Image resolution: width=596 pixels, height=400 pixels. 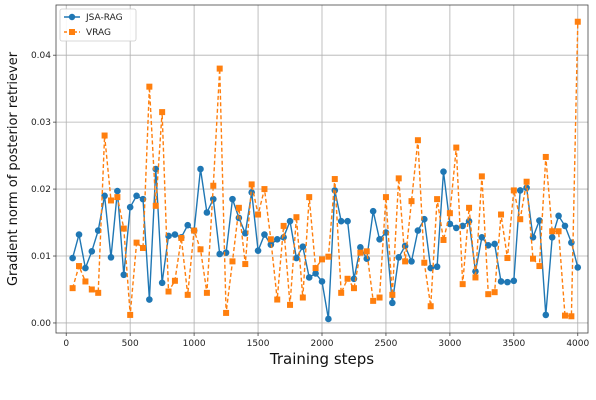 I want to click on y-tick-label: 0.00, so click(x=41, y=324).